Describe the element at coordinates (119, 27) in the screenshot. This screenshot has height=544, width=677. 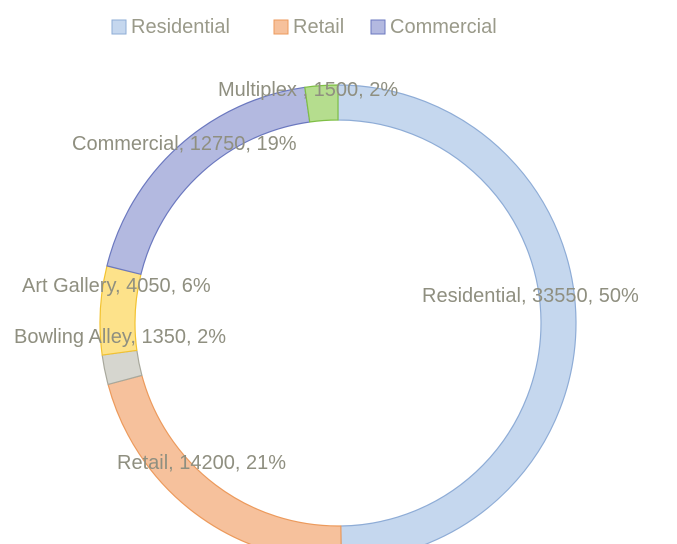
I see `legend-swatch-residential` at that location.